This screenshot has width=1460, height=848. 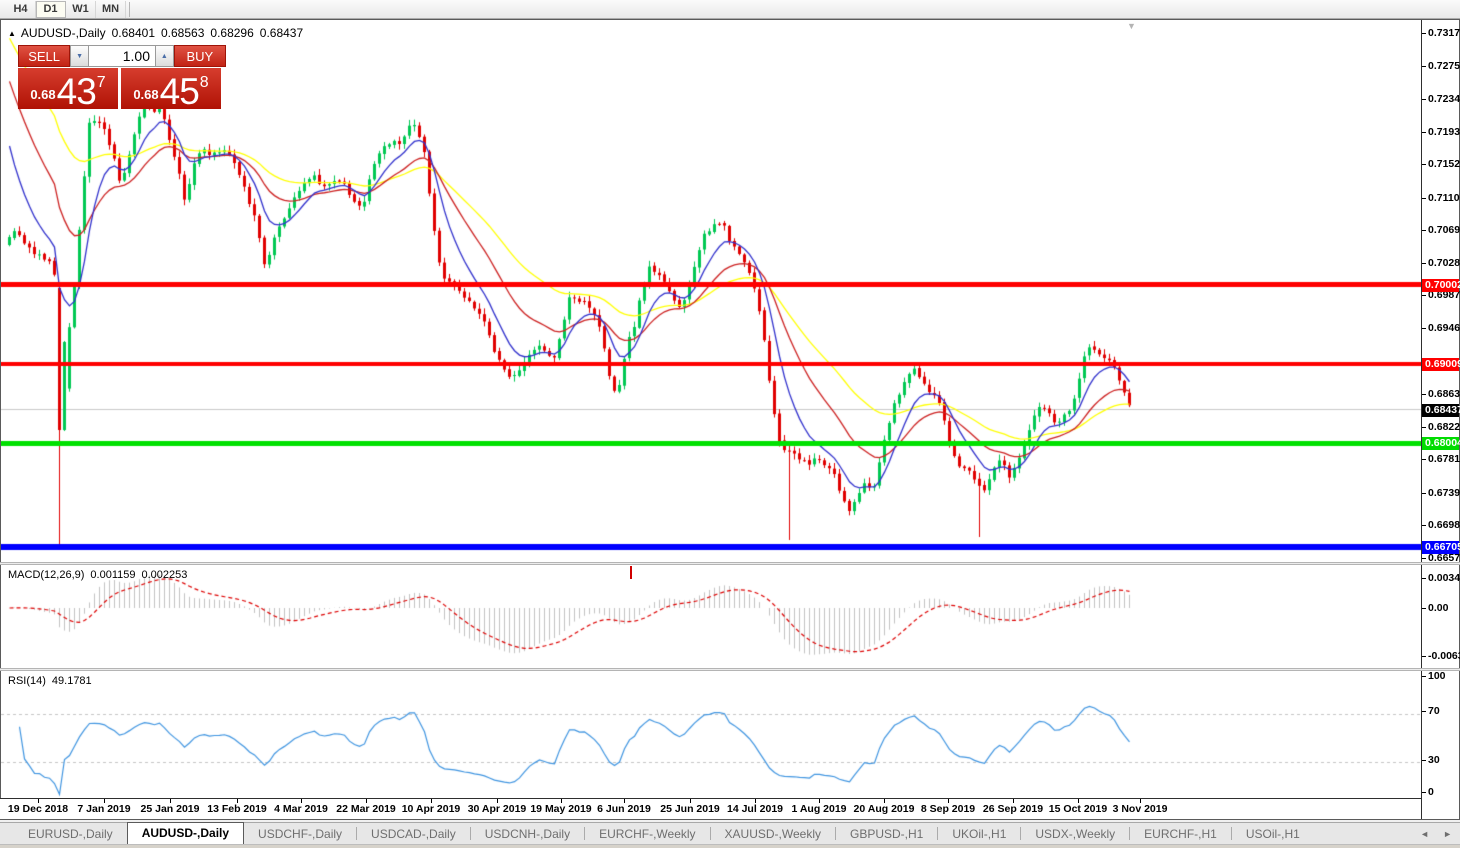 What do you see at coordinates (38, 809) in the screenshot?
I see `date-axis-label: 19 Dec 2018` at bounding box center [38, 809].